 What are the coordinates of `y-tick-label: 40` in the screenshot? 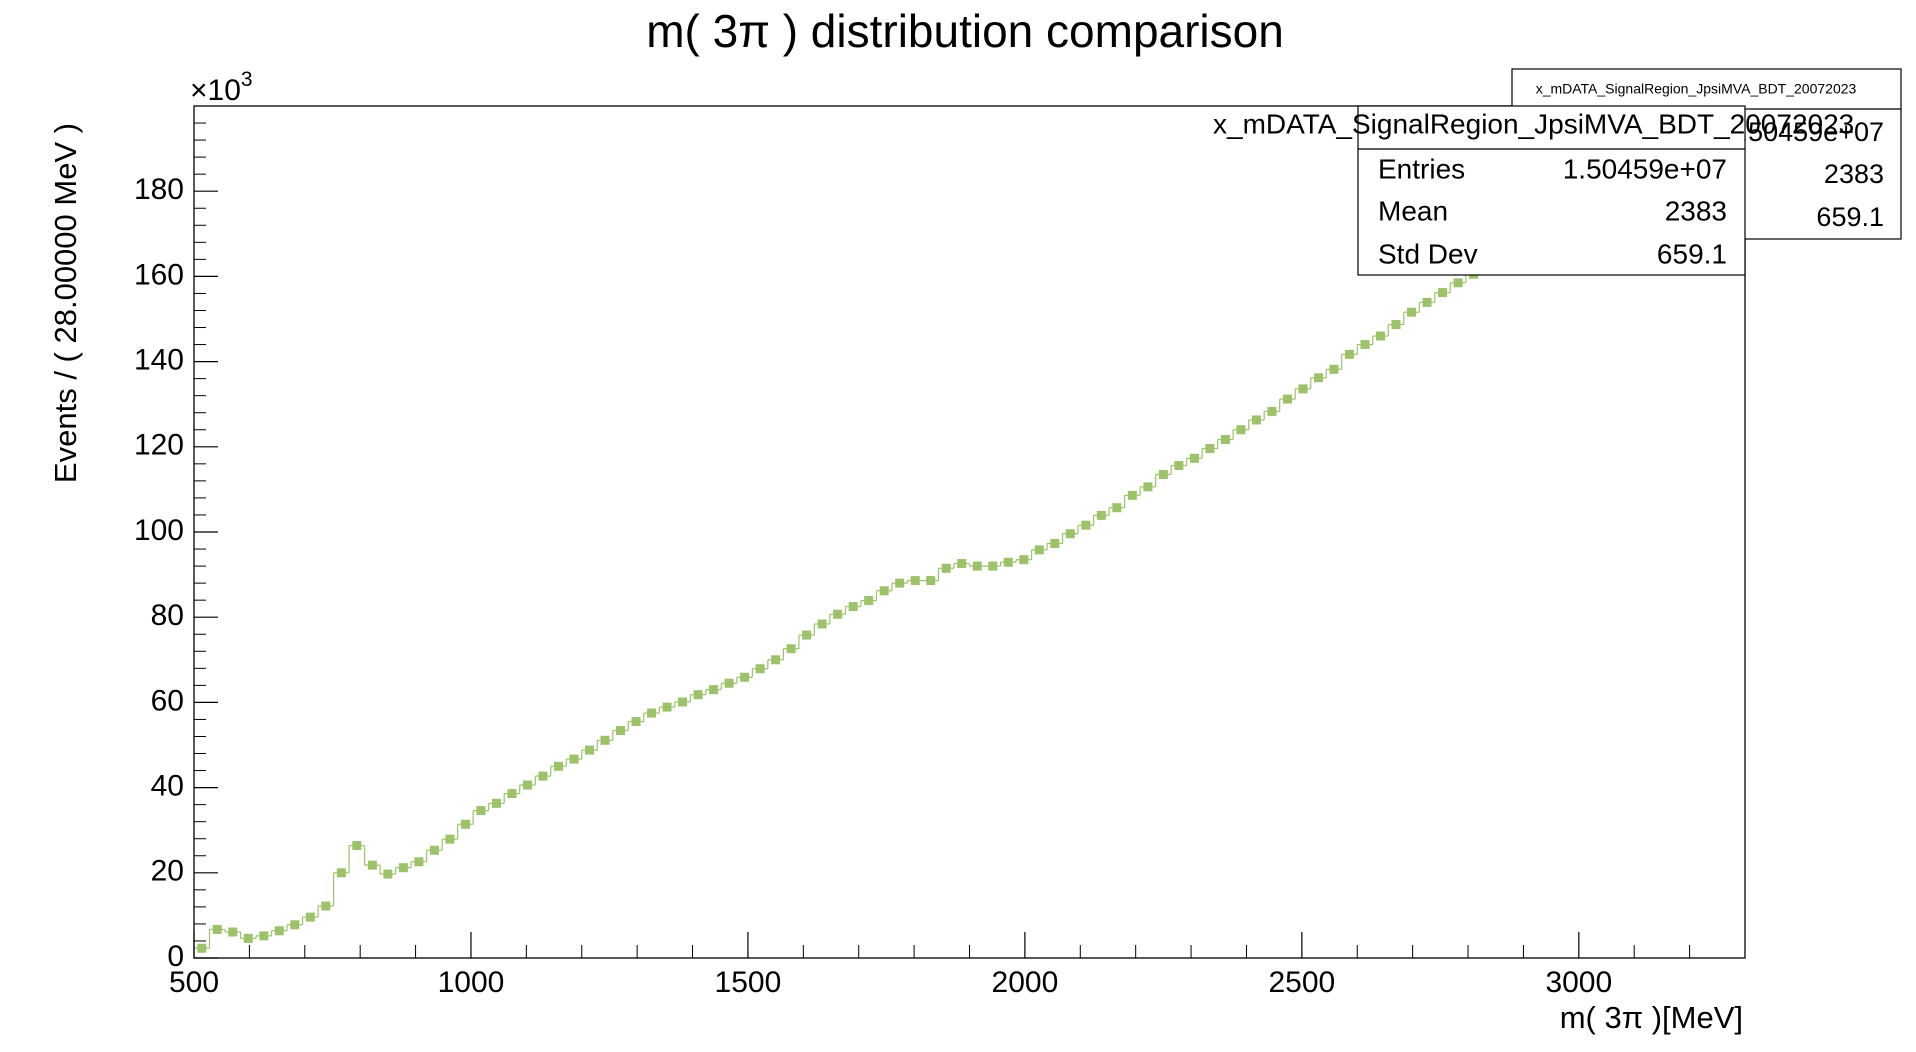 It's located at (167, 786).